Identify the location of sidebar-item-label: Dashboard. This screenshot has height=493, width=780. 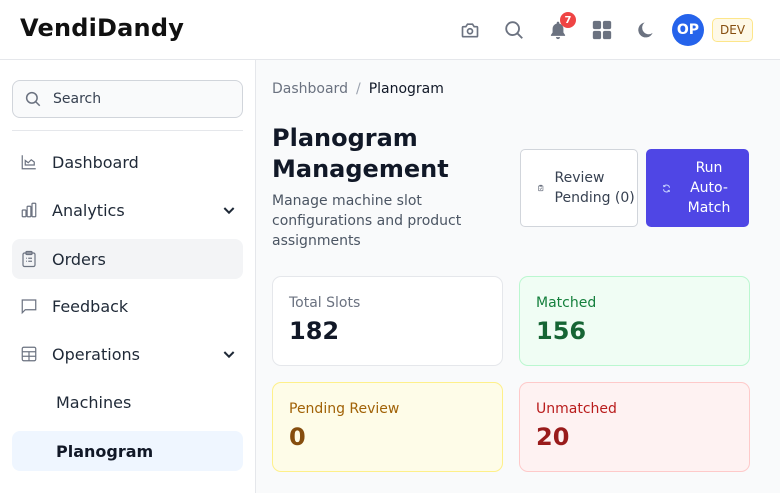
(95, 162).